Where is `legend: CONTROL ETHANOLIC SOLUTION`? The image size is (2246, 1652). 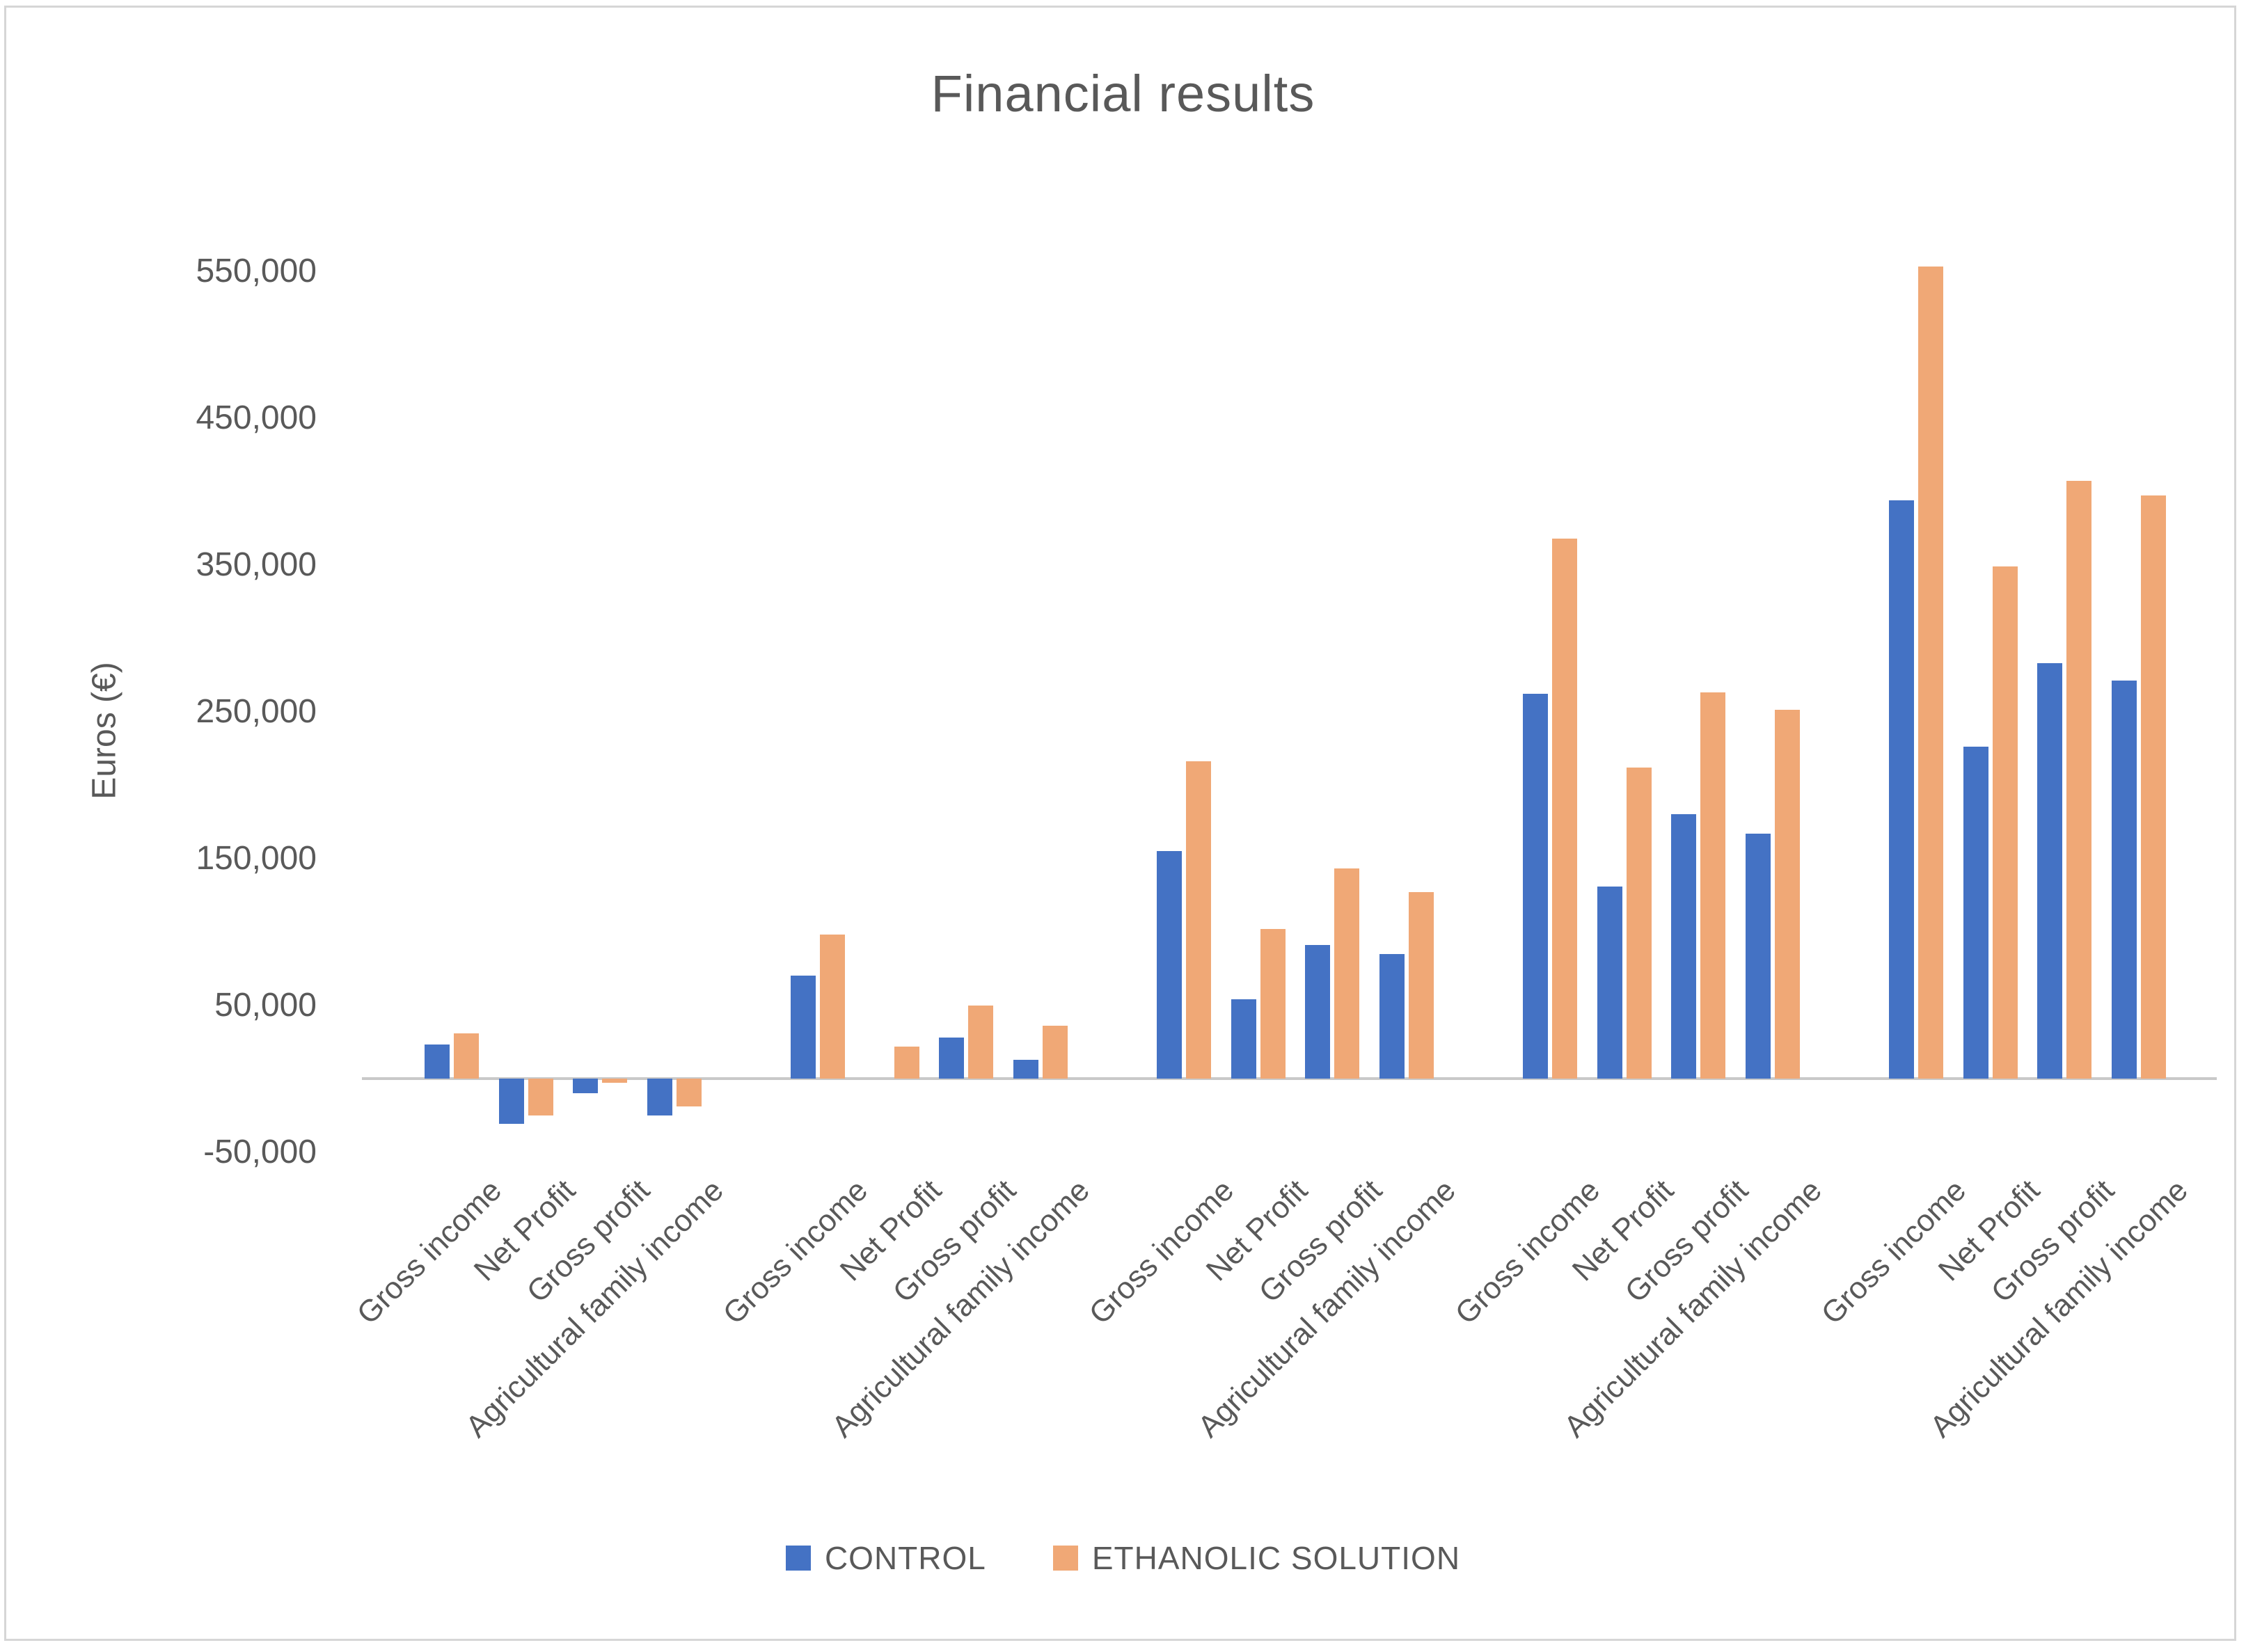
legend: CONTROL ETHANOLIC SOLUTION is located at coordinates (1123, 1558).